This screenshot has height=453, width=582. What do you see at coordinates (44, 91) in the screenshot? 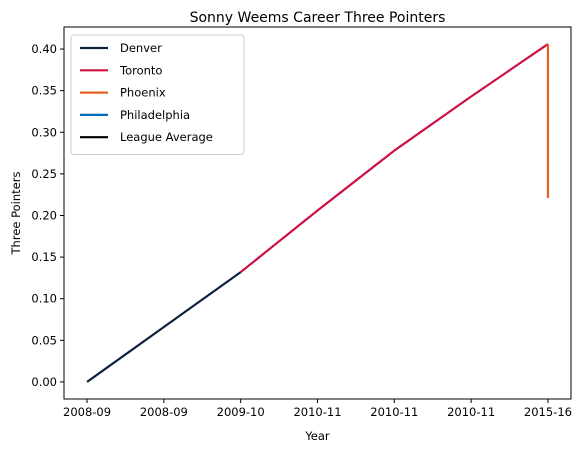
I see `y-tick-label: 0.35` at bounding box center [44, 91].